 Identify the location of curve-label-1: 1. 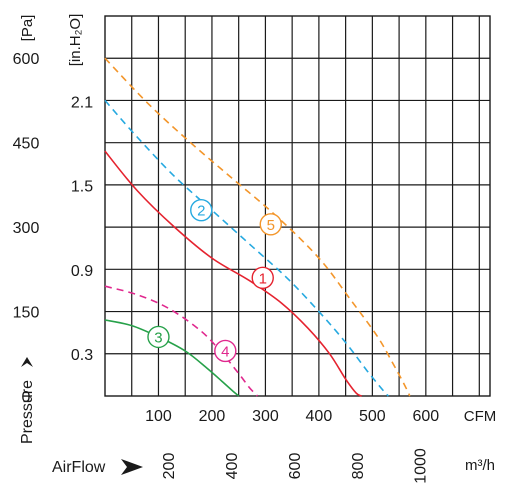
(263, 278).